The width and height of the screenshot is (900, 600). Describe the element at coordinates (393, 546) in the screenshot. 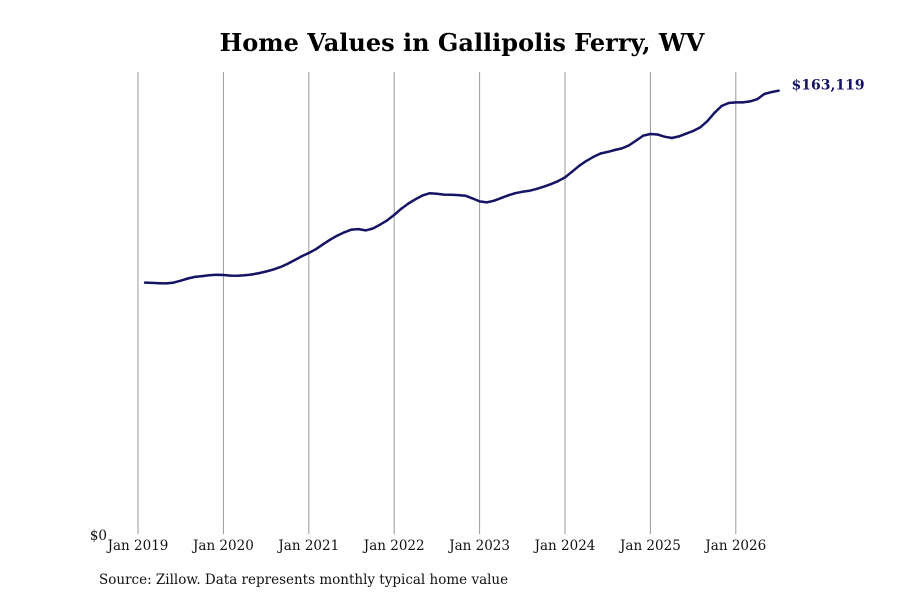

I see `x-tick-label: Jan 2022` at that location.